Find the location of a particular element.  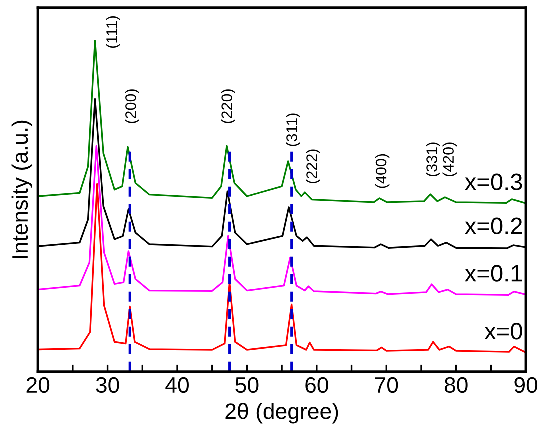

x-tick-label: 40 is located at coordinates (177, 385).